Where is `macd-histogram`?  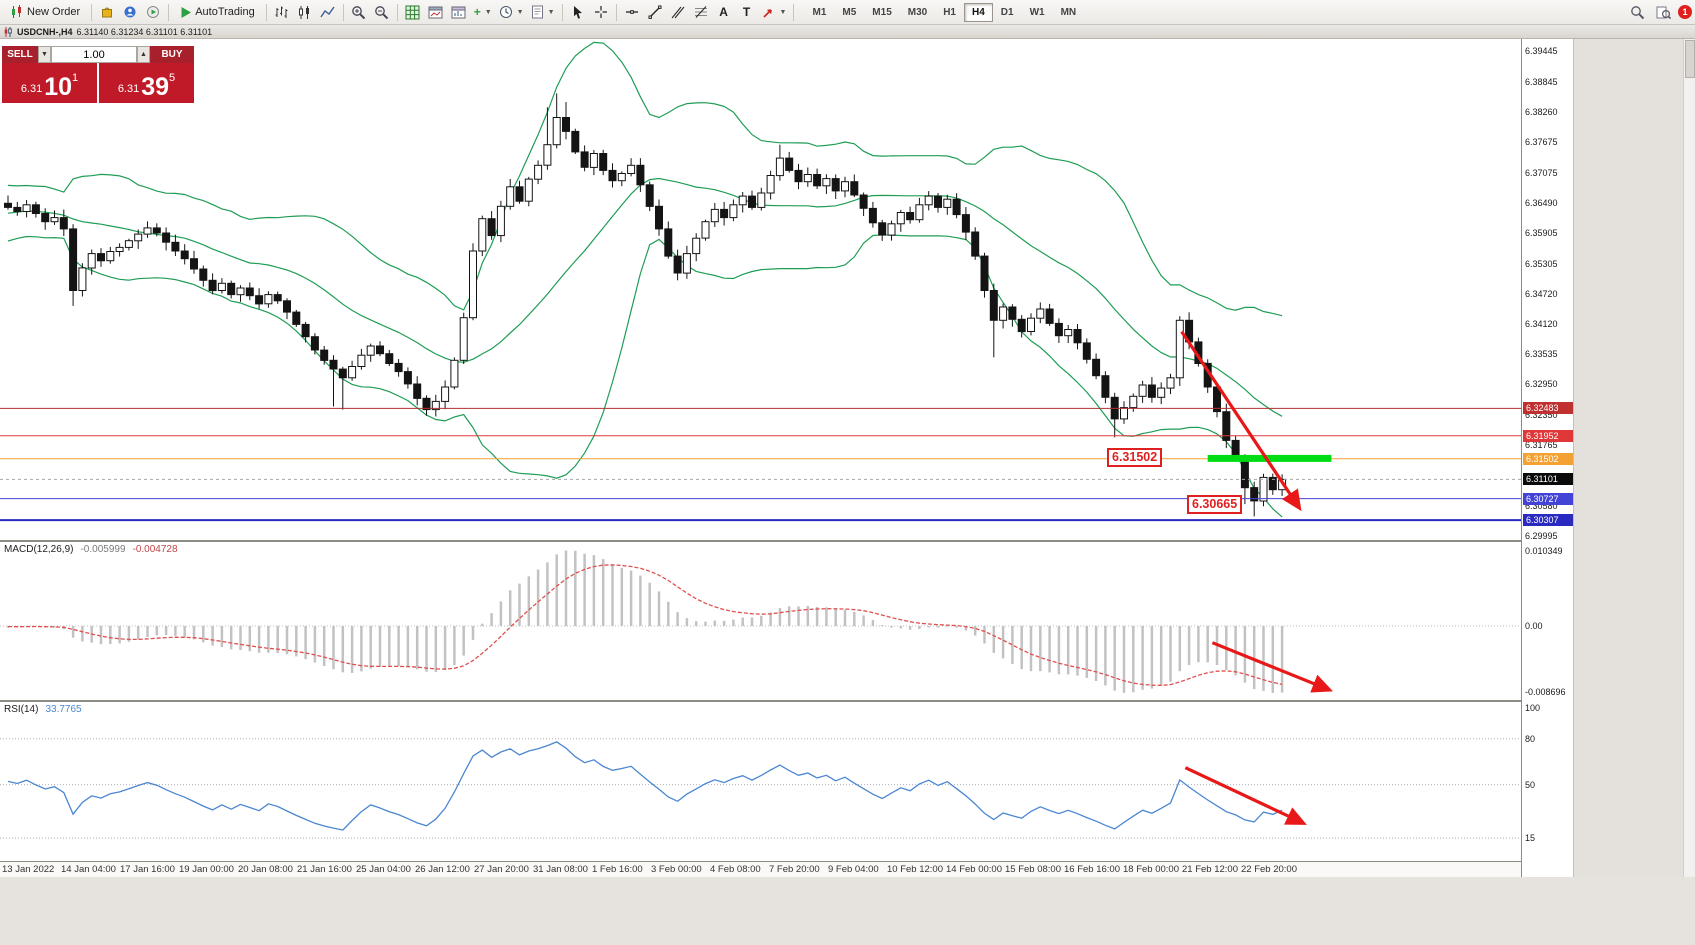 macd-histogram is located at coordinates (645, 621).